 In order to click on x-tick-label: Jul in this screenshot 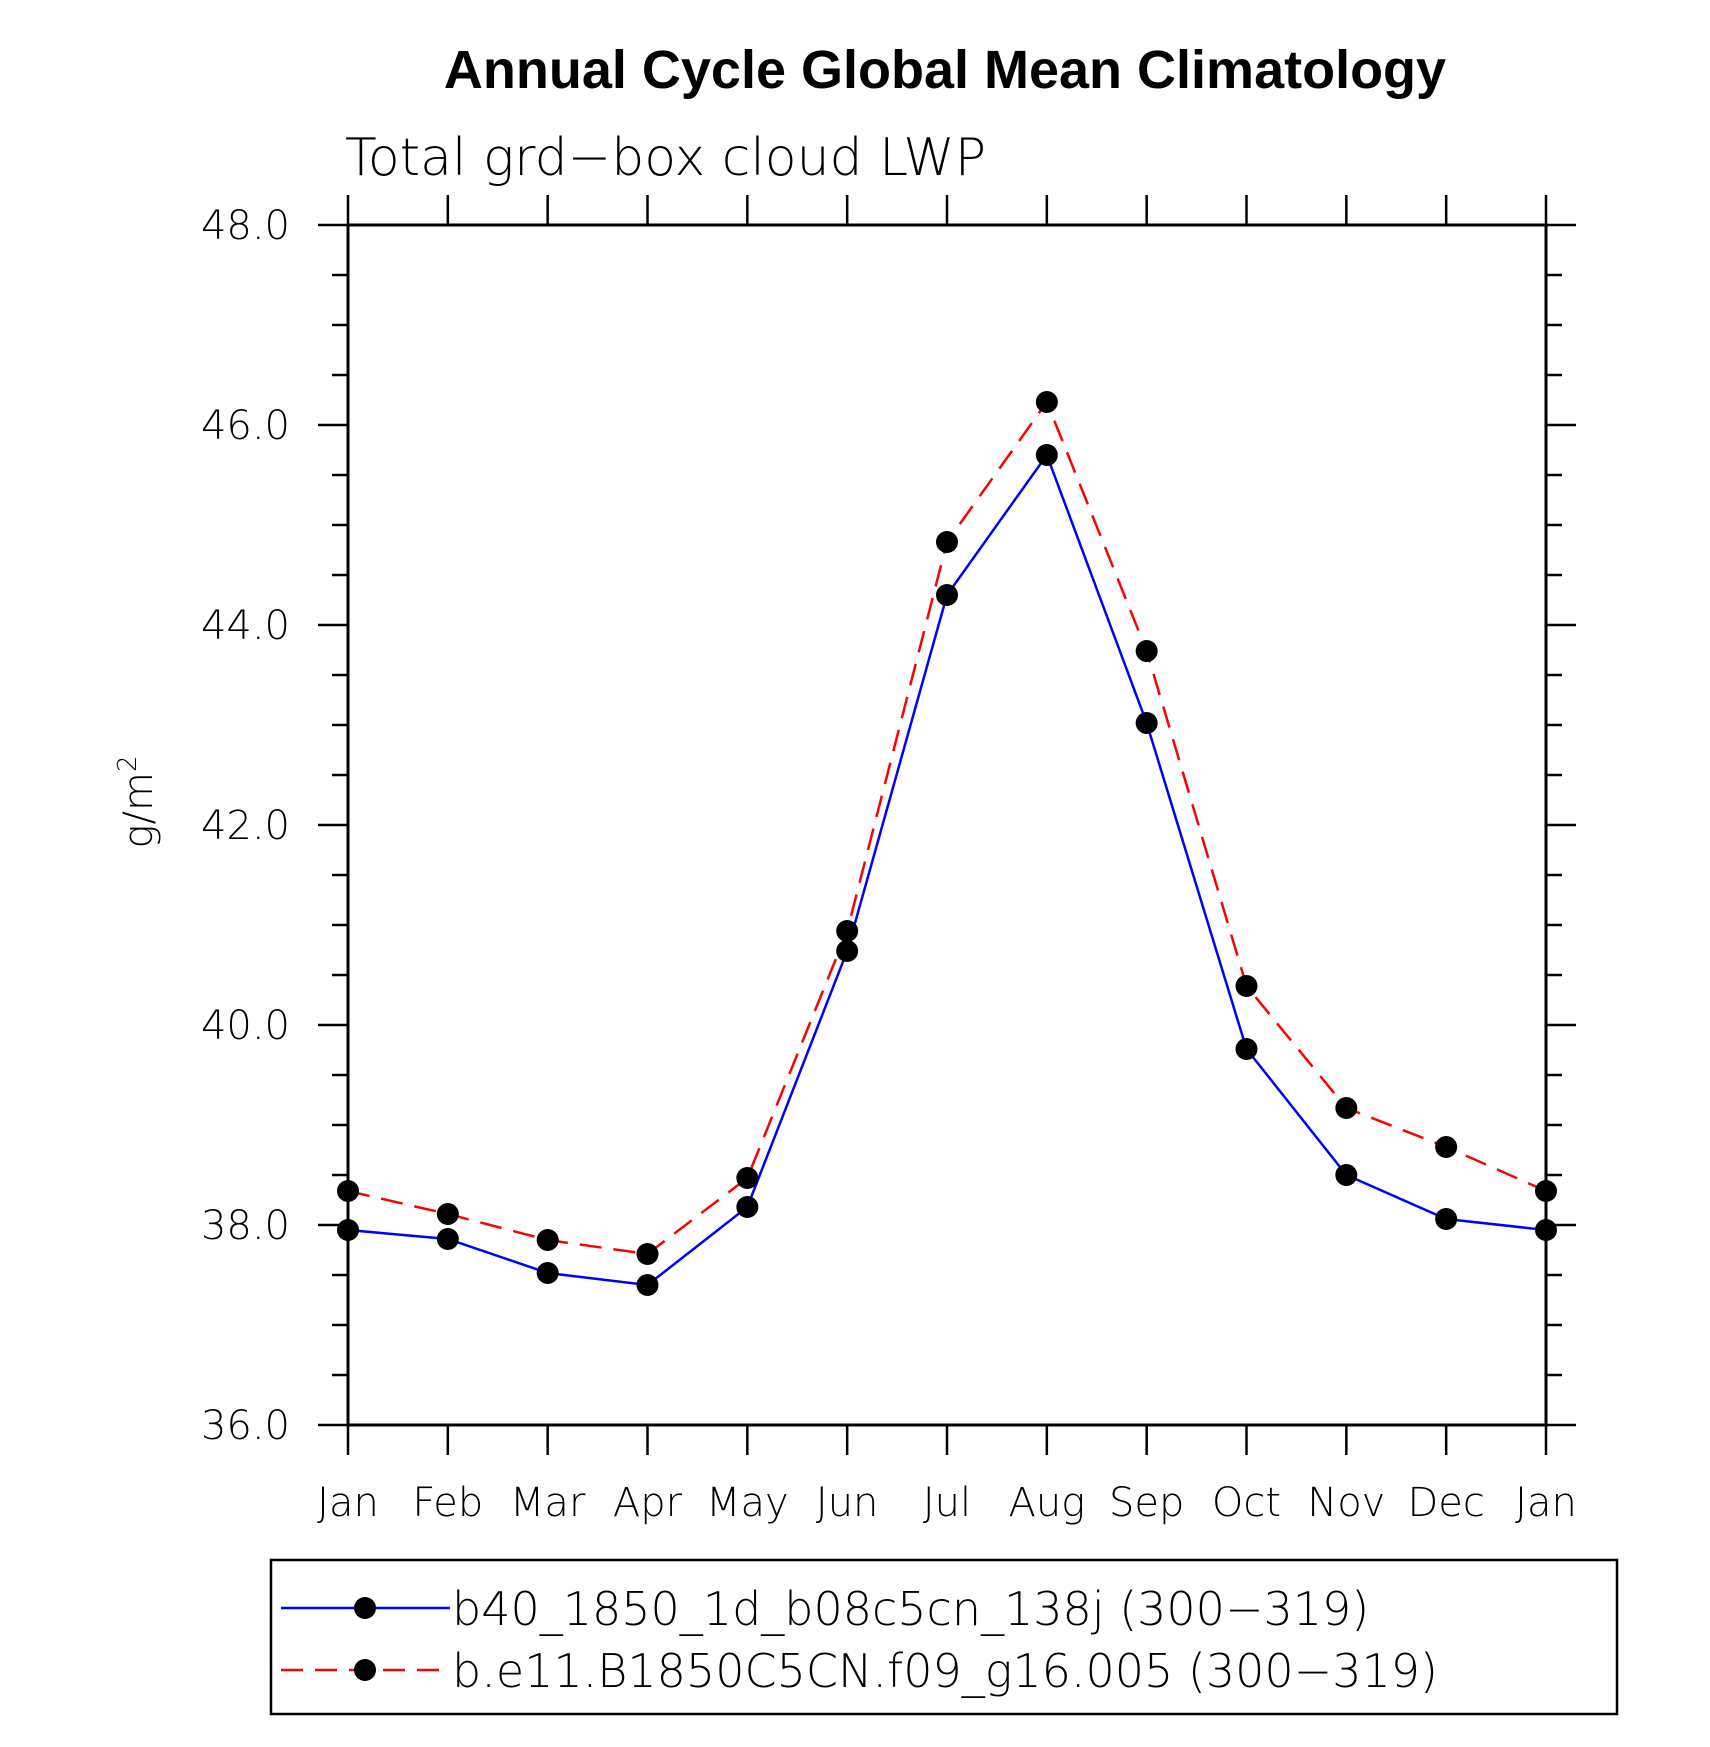, I will do `click(947, 1503)`.